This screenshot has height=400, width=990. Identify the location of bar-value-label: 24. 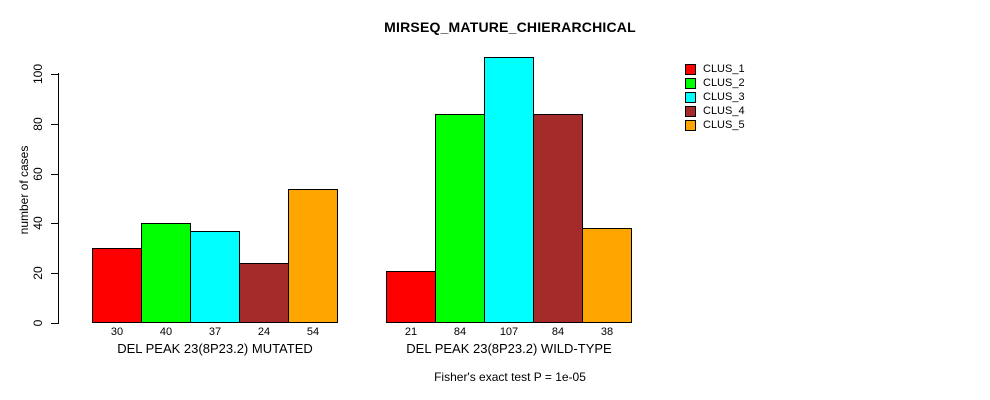
(264, 332).